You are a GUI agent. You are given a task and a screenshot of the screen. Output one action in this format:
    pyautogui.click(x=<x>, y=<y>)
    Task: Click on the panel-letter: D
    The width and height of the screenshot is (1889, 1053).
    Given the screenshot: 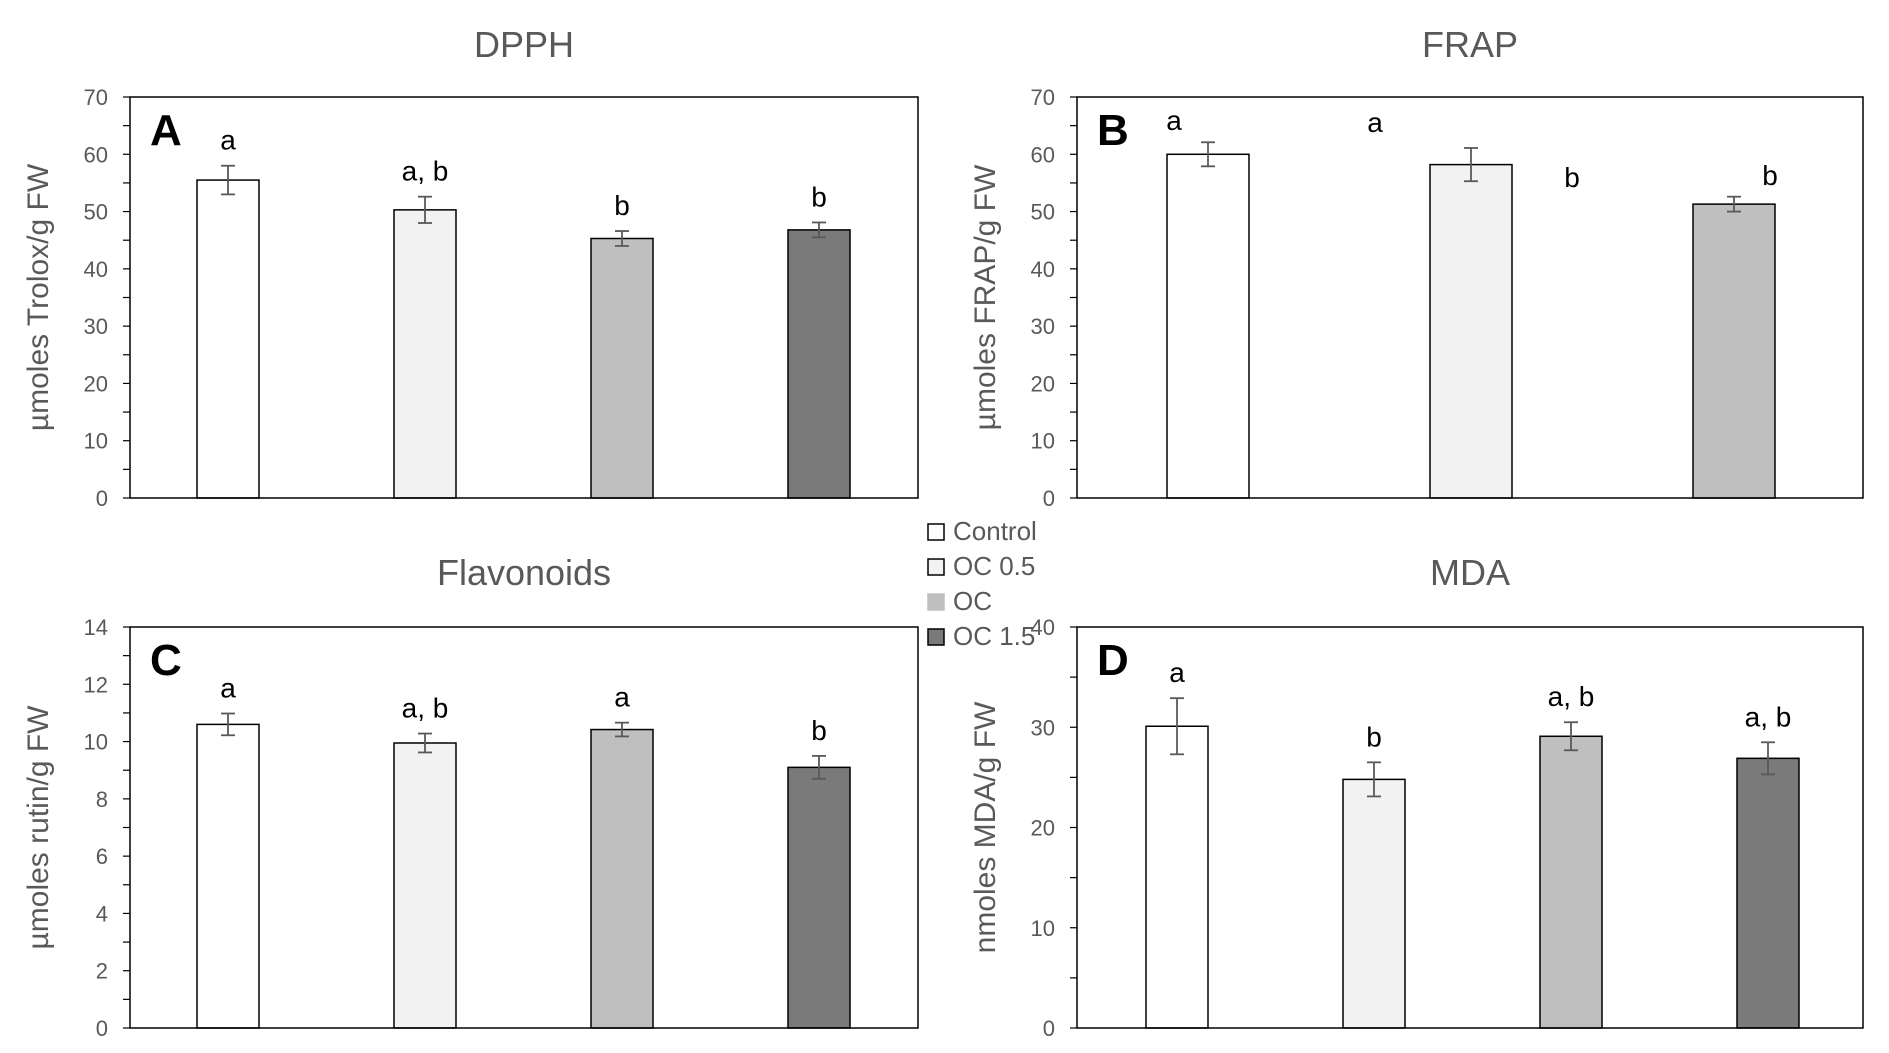 What is the action you would take?
    pyautogui.click(x=1113, y=660)
    